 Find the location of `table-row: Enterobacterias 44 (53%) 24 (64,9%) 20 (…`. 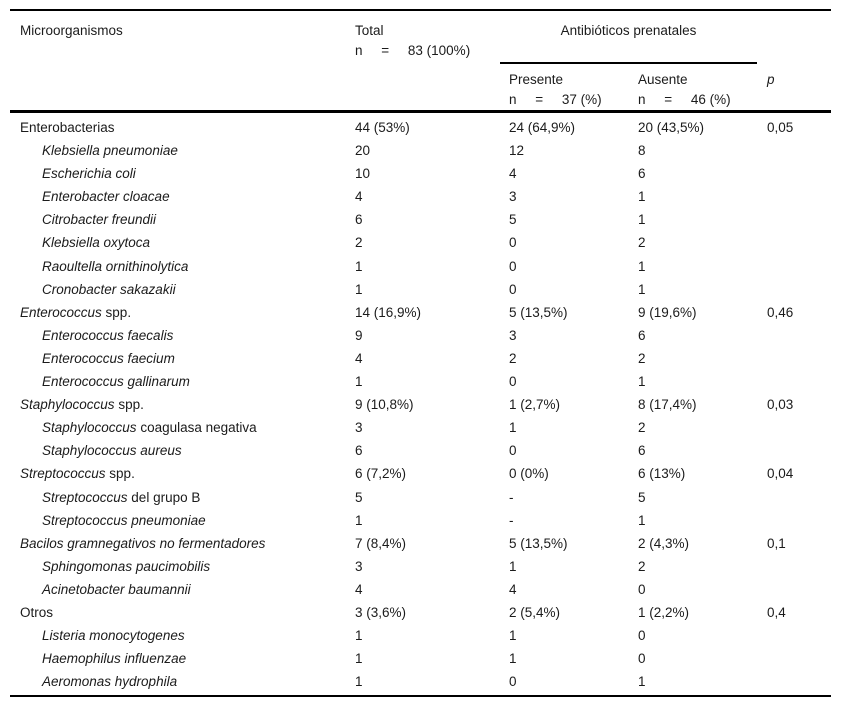

table-row: Enterobacterias 44 (53%) 24 (64,9%) 20 (… is located at coordinates (420, 127).